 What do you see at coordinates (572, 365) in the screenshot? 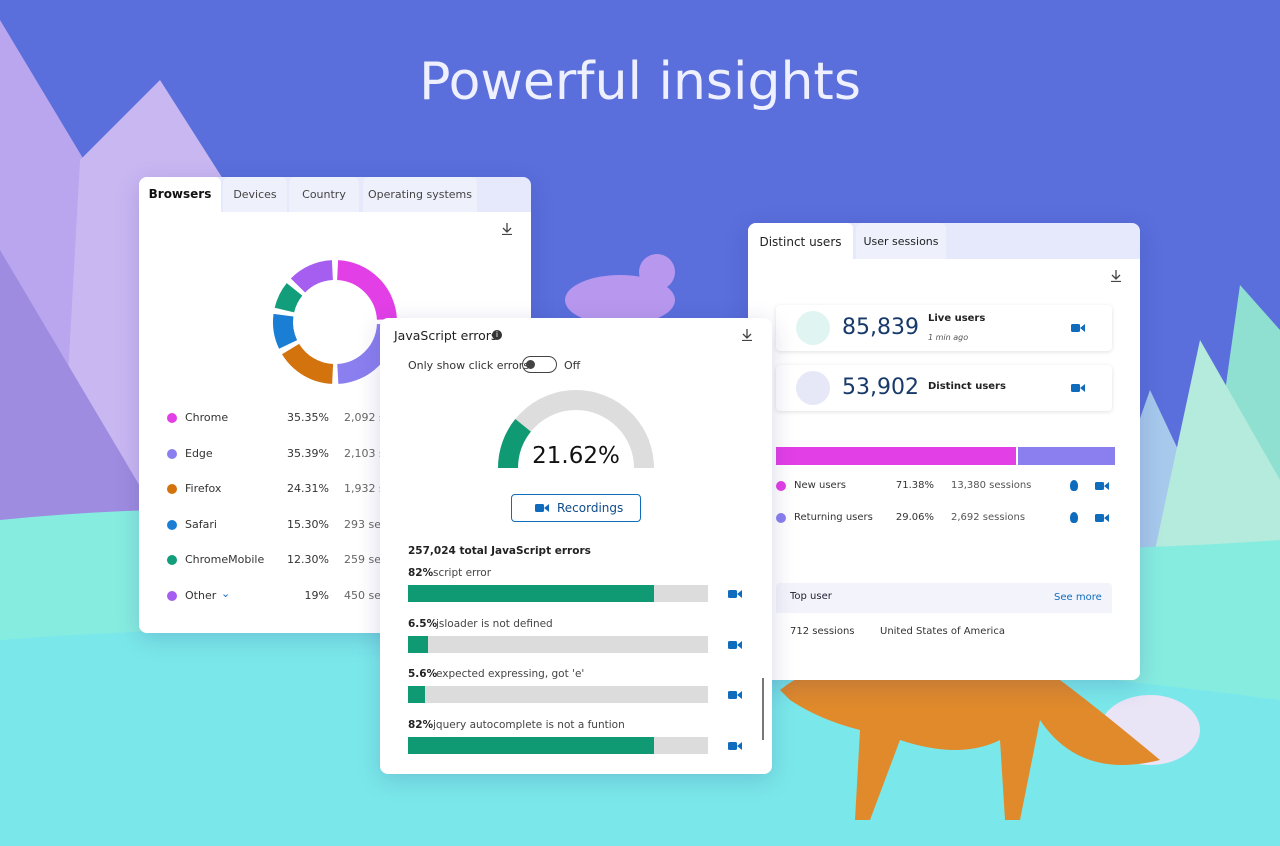
I see `toggle-state: Off` at bounding box center [572, 365].